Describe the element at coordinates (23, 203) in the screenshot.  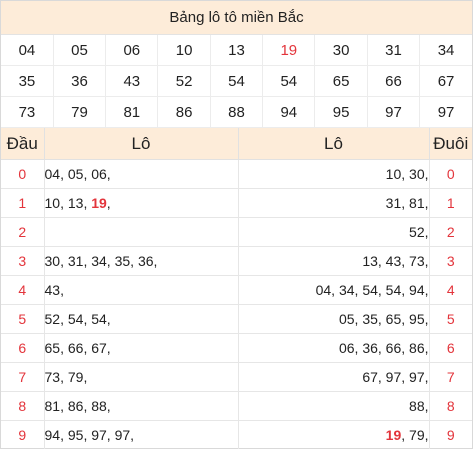
I see `dau-number: 1` at that location.